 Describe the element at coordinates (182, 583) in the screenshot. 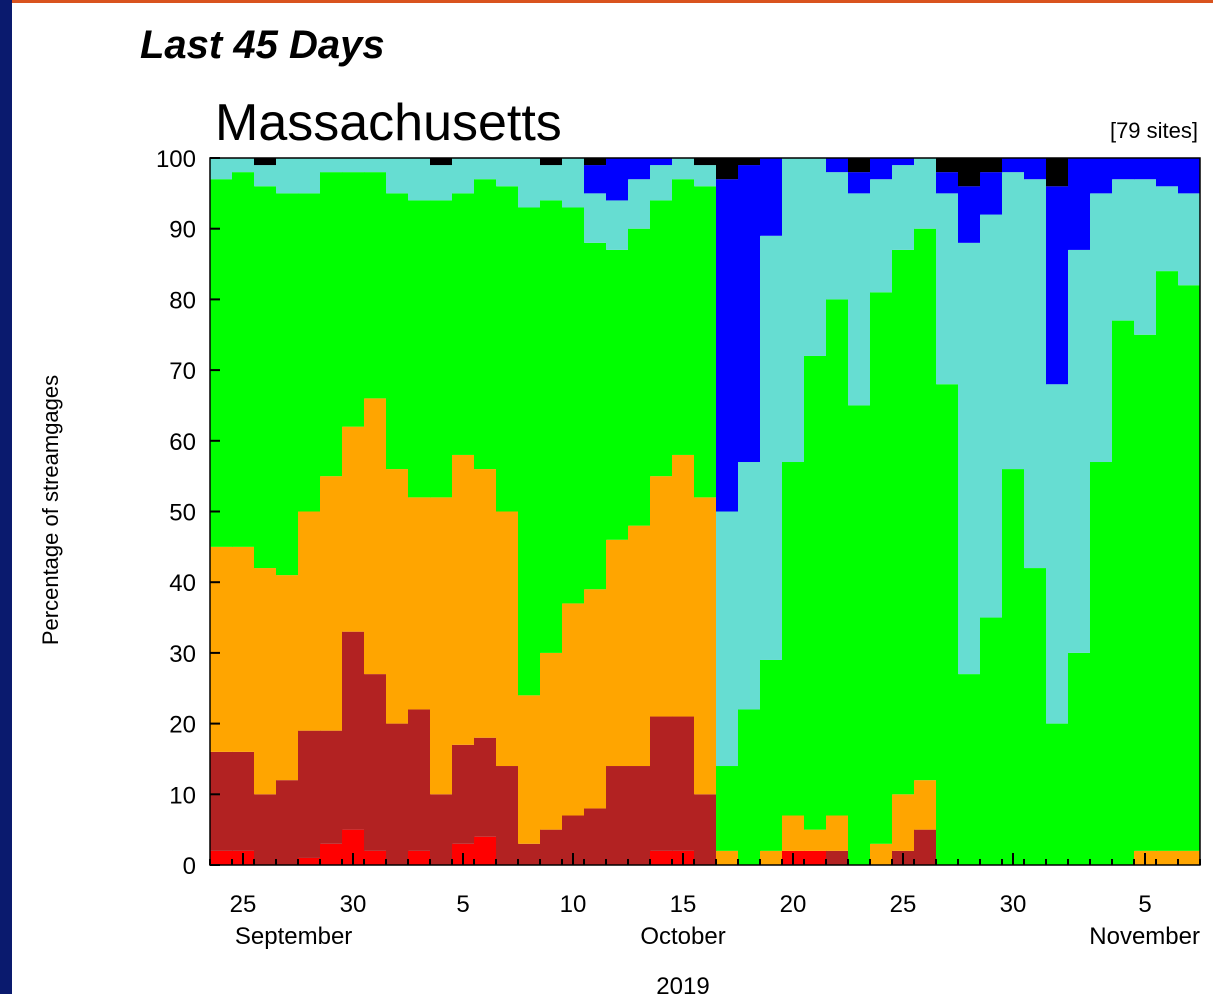

I see `y-tick-label: 40` at that location.